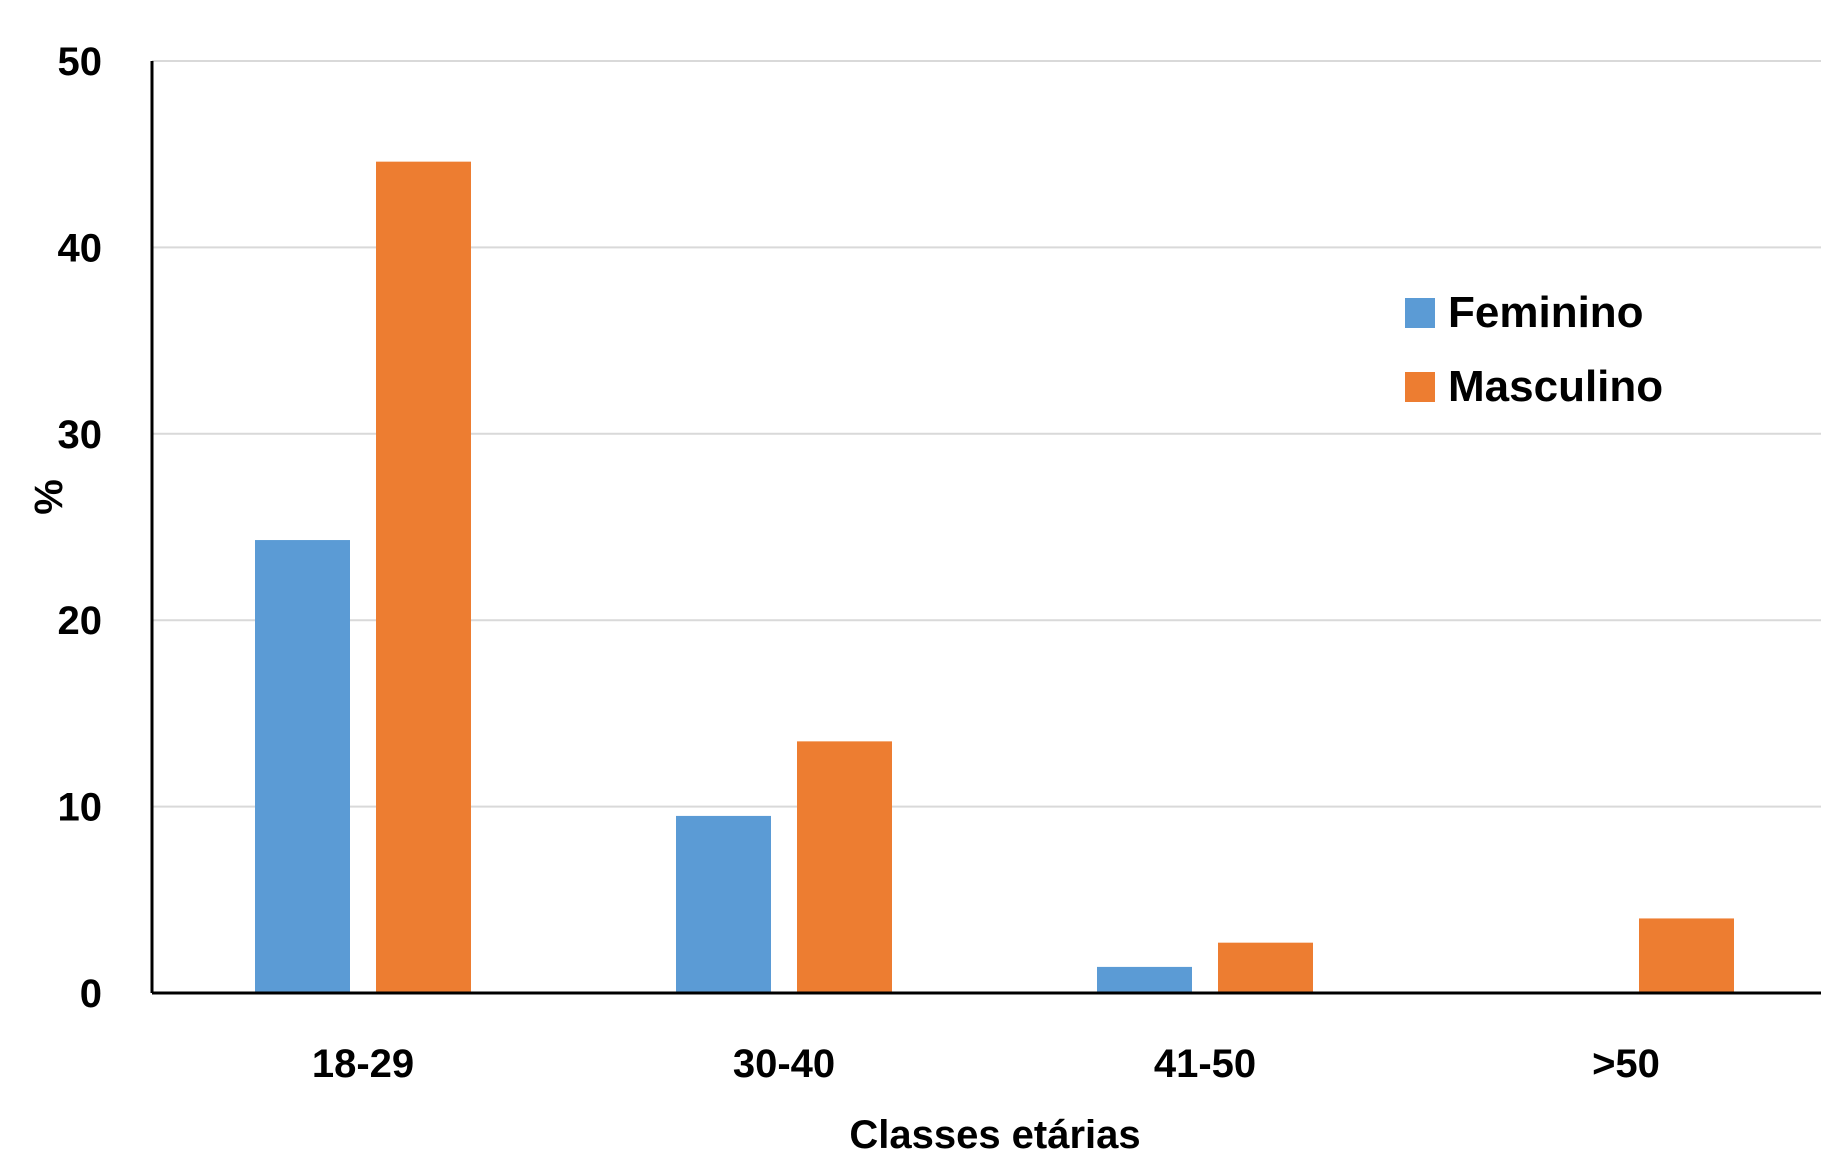 The height and width of the screenshot is (1160, 1821). Describe the element at coordinates (1626, 1064) in the screenshot. I see `x-tick-label: >50` at that location.